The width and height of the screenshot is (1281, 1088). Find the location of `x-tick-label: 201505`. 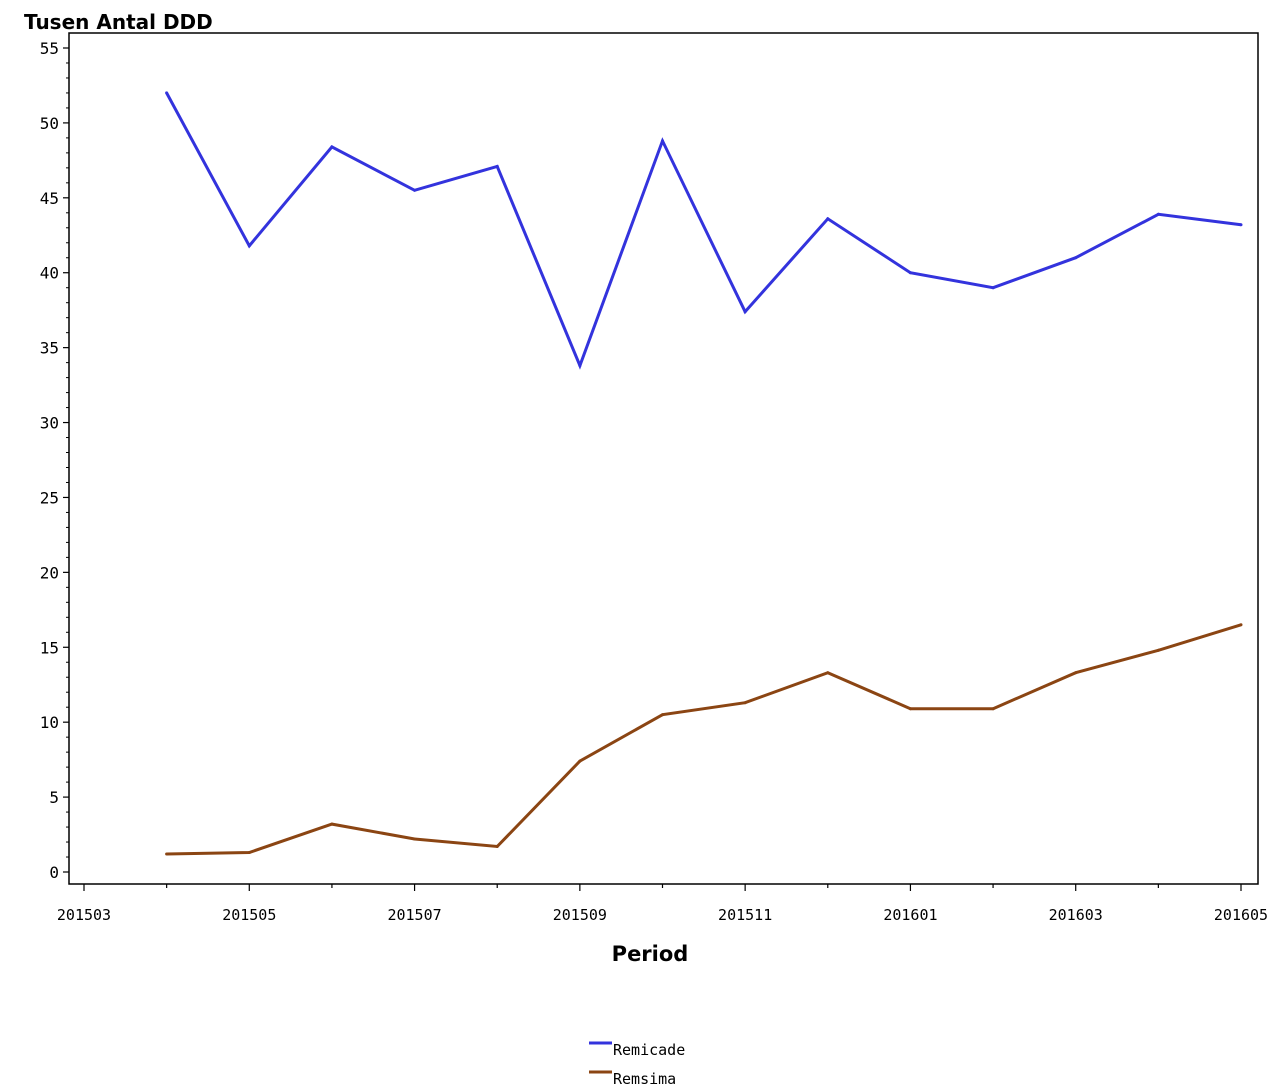

x-tick-label: 201505 is located at coordinates (249, 915).